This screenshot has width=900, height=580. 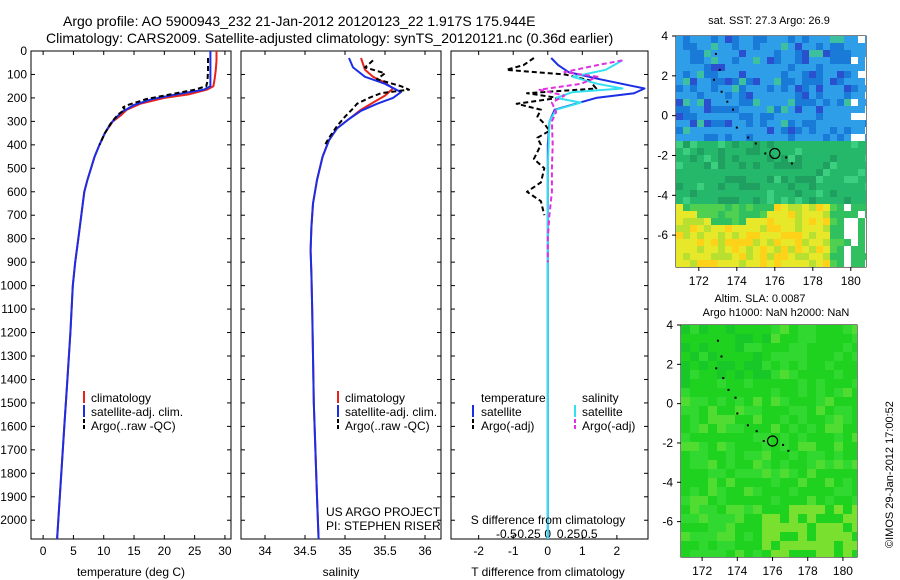 I want to click on y-tick-label: 2, so click(x=669, y=364).